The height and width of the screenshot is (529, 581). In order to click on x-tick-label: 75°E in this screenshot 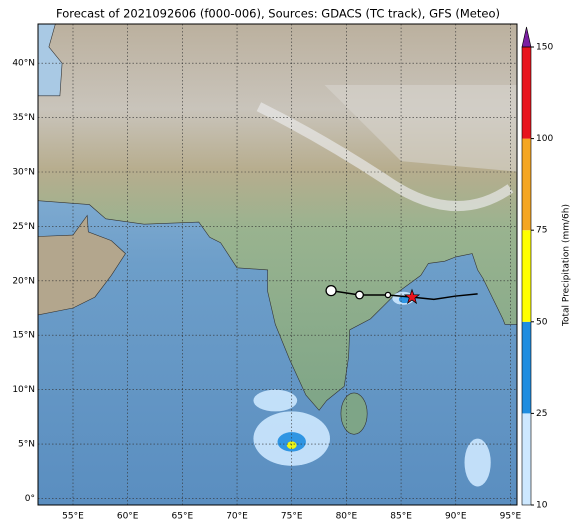, I will do `click(292, 517)`.